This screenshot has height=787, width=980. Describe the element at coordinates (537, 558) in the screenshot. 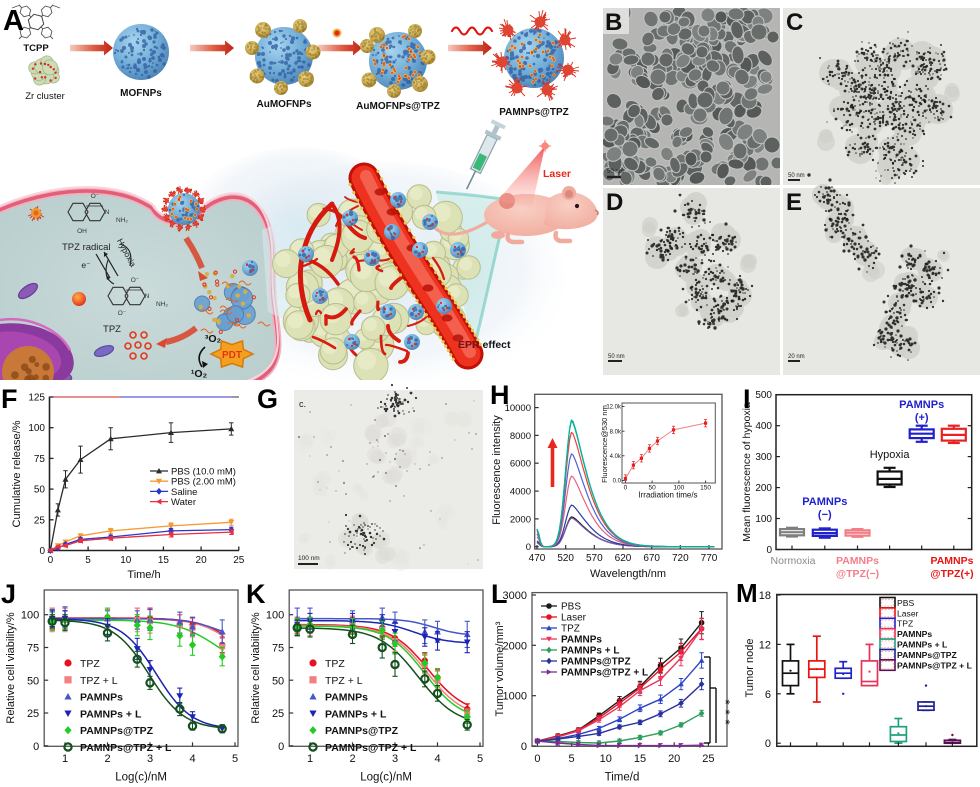

I see `svg-text: 470` at that location.